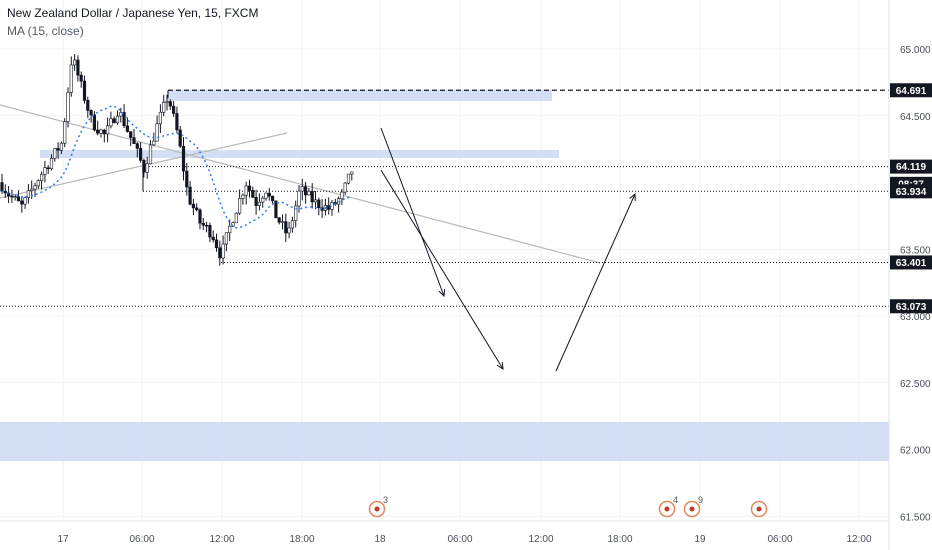 This screenshot has width=932, height=550. I want to click on candles, so click(177, 160).